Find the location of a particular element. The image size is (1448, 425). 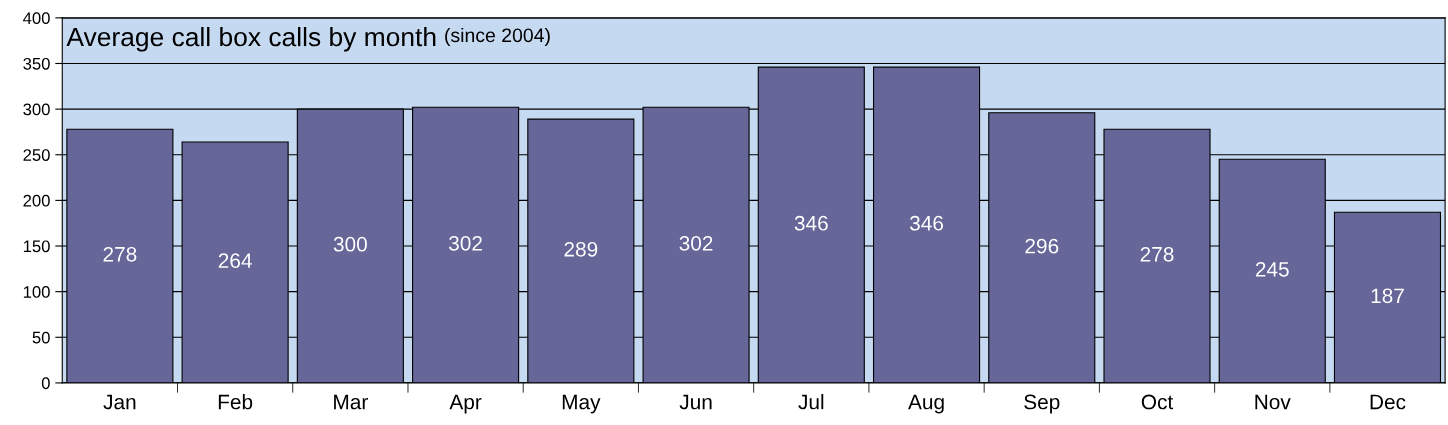

y-tick-label: 400 is located at coordinates (36, 18).